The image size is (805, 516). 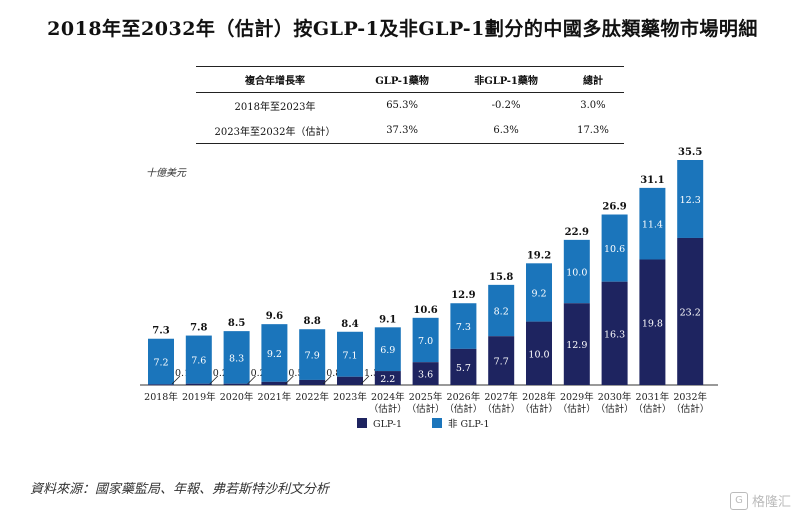 I want to click on data-label-non-glp1: 10.0, so click(x=576, y=273).